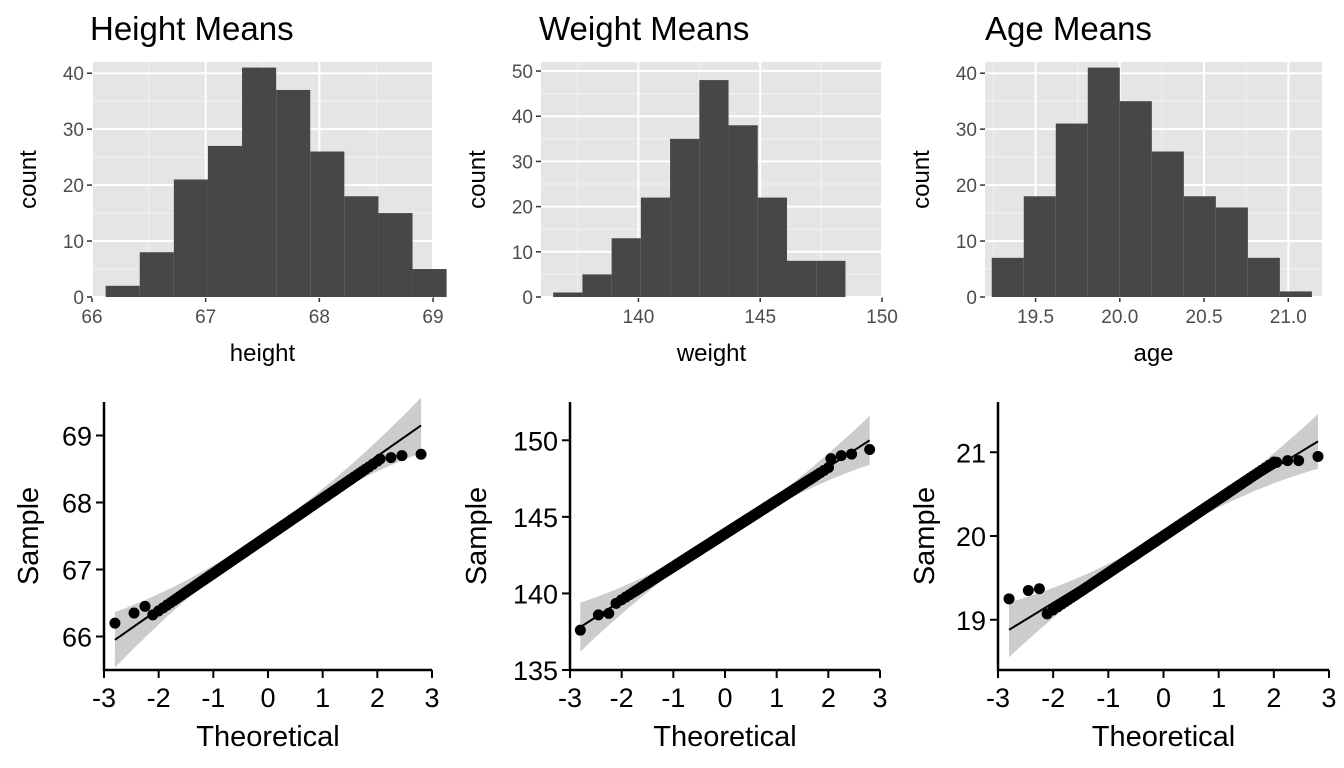 The width and height of the screenshot is (1344, 768). Describe the element at coordinates (1068, 28) in the screenshot. I see `chart-title: Age Means` at that location.